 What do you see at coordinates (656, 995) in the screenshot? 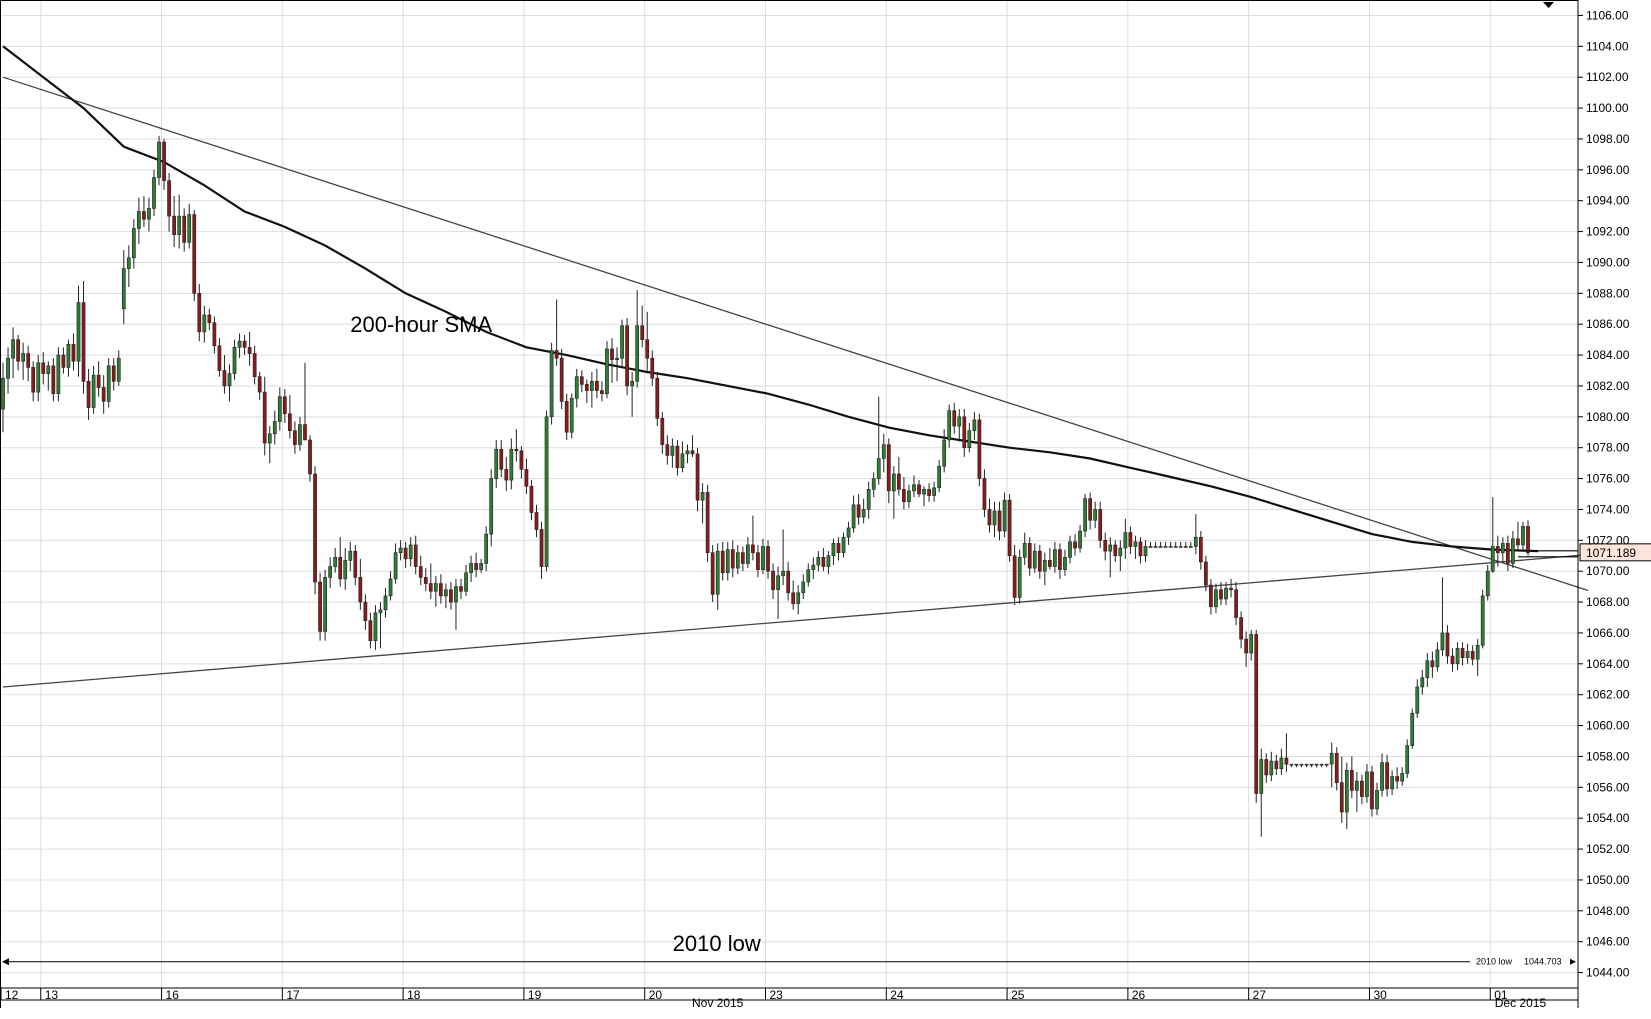
I see `x-tick-label: 20` at bounding box center [656, 995].